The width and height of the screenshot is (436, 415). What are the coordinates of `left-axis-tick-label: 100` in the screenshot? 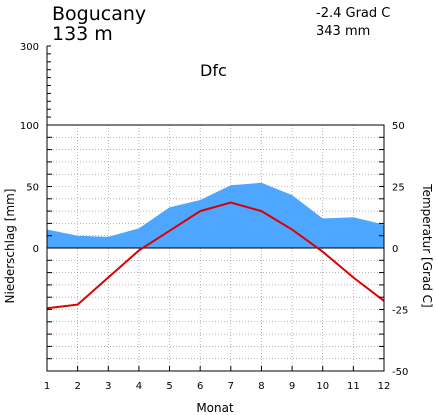 It's located at (29, 126).